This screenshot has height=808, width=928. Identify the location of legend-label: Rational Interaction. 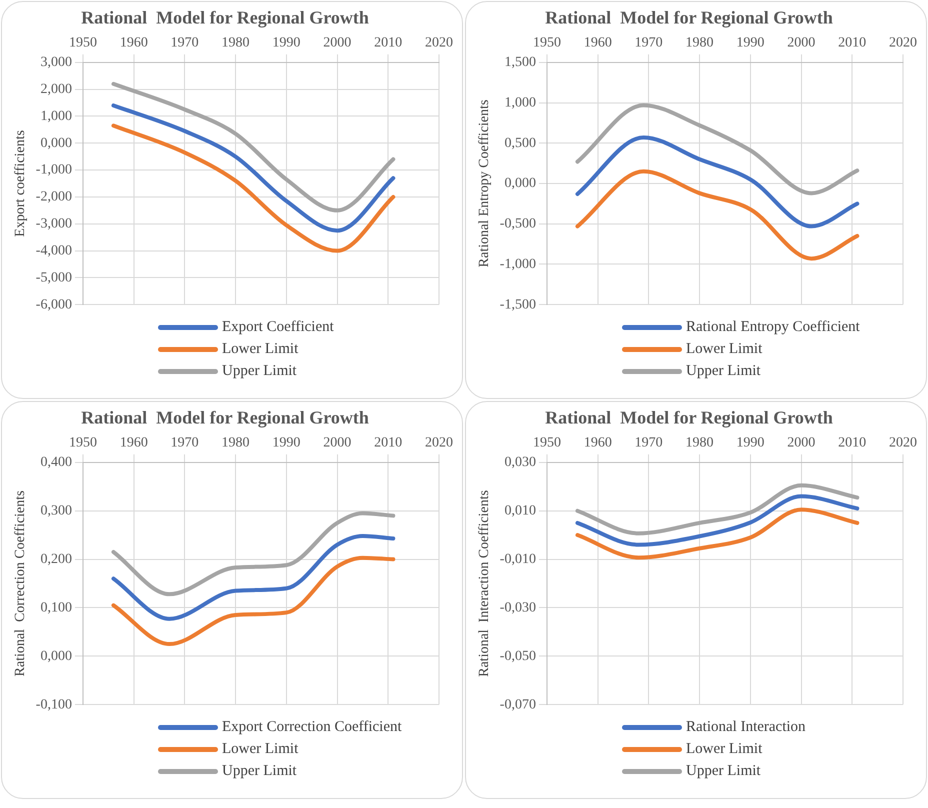
(746, 727).